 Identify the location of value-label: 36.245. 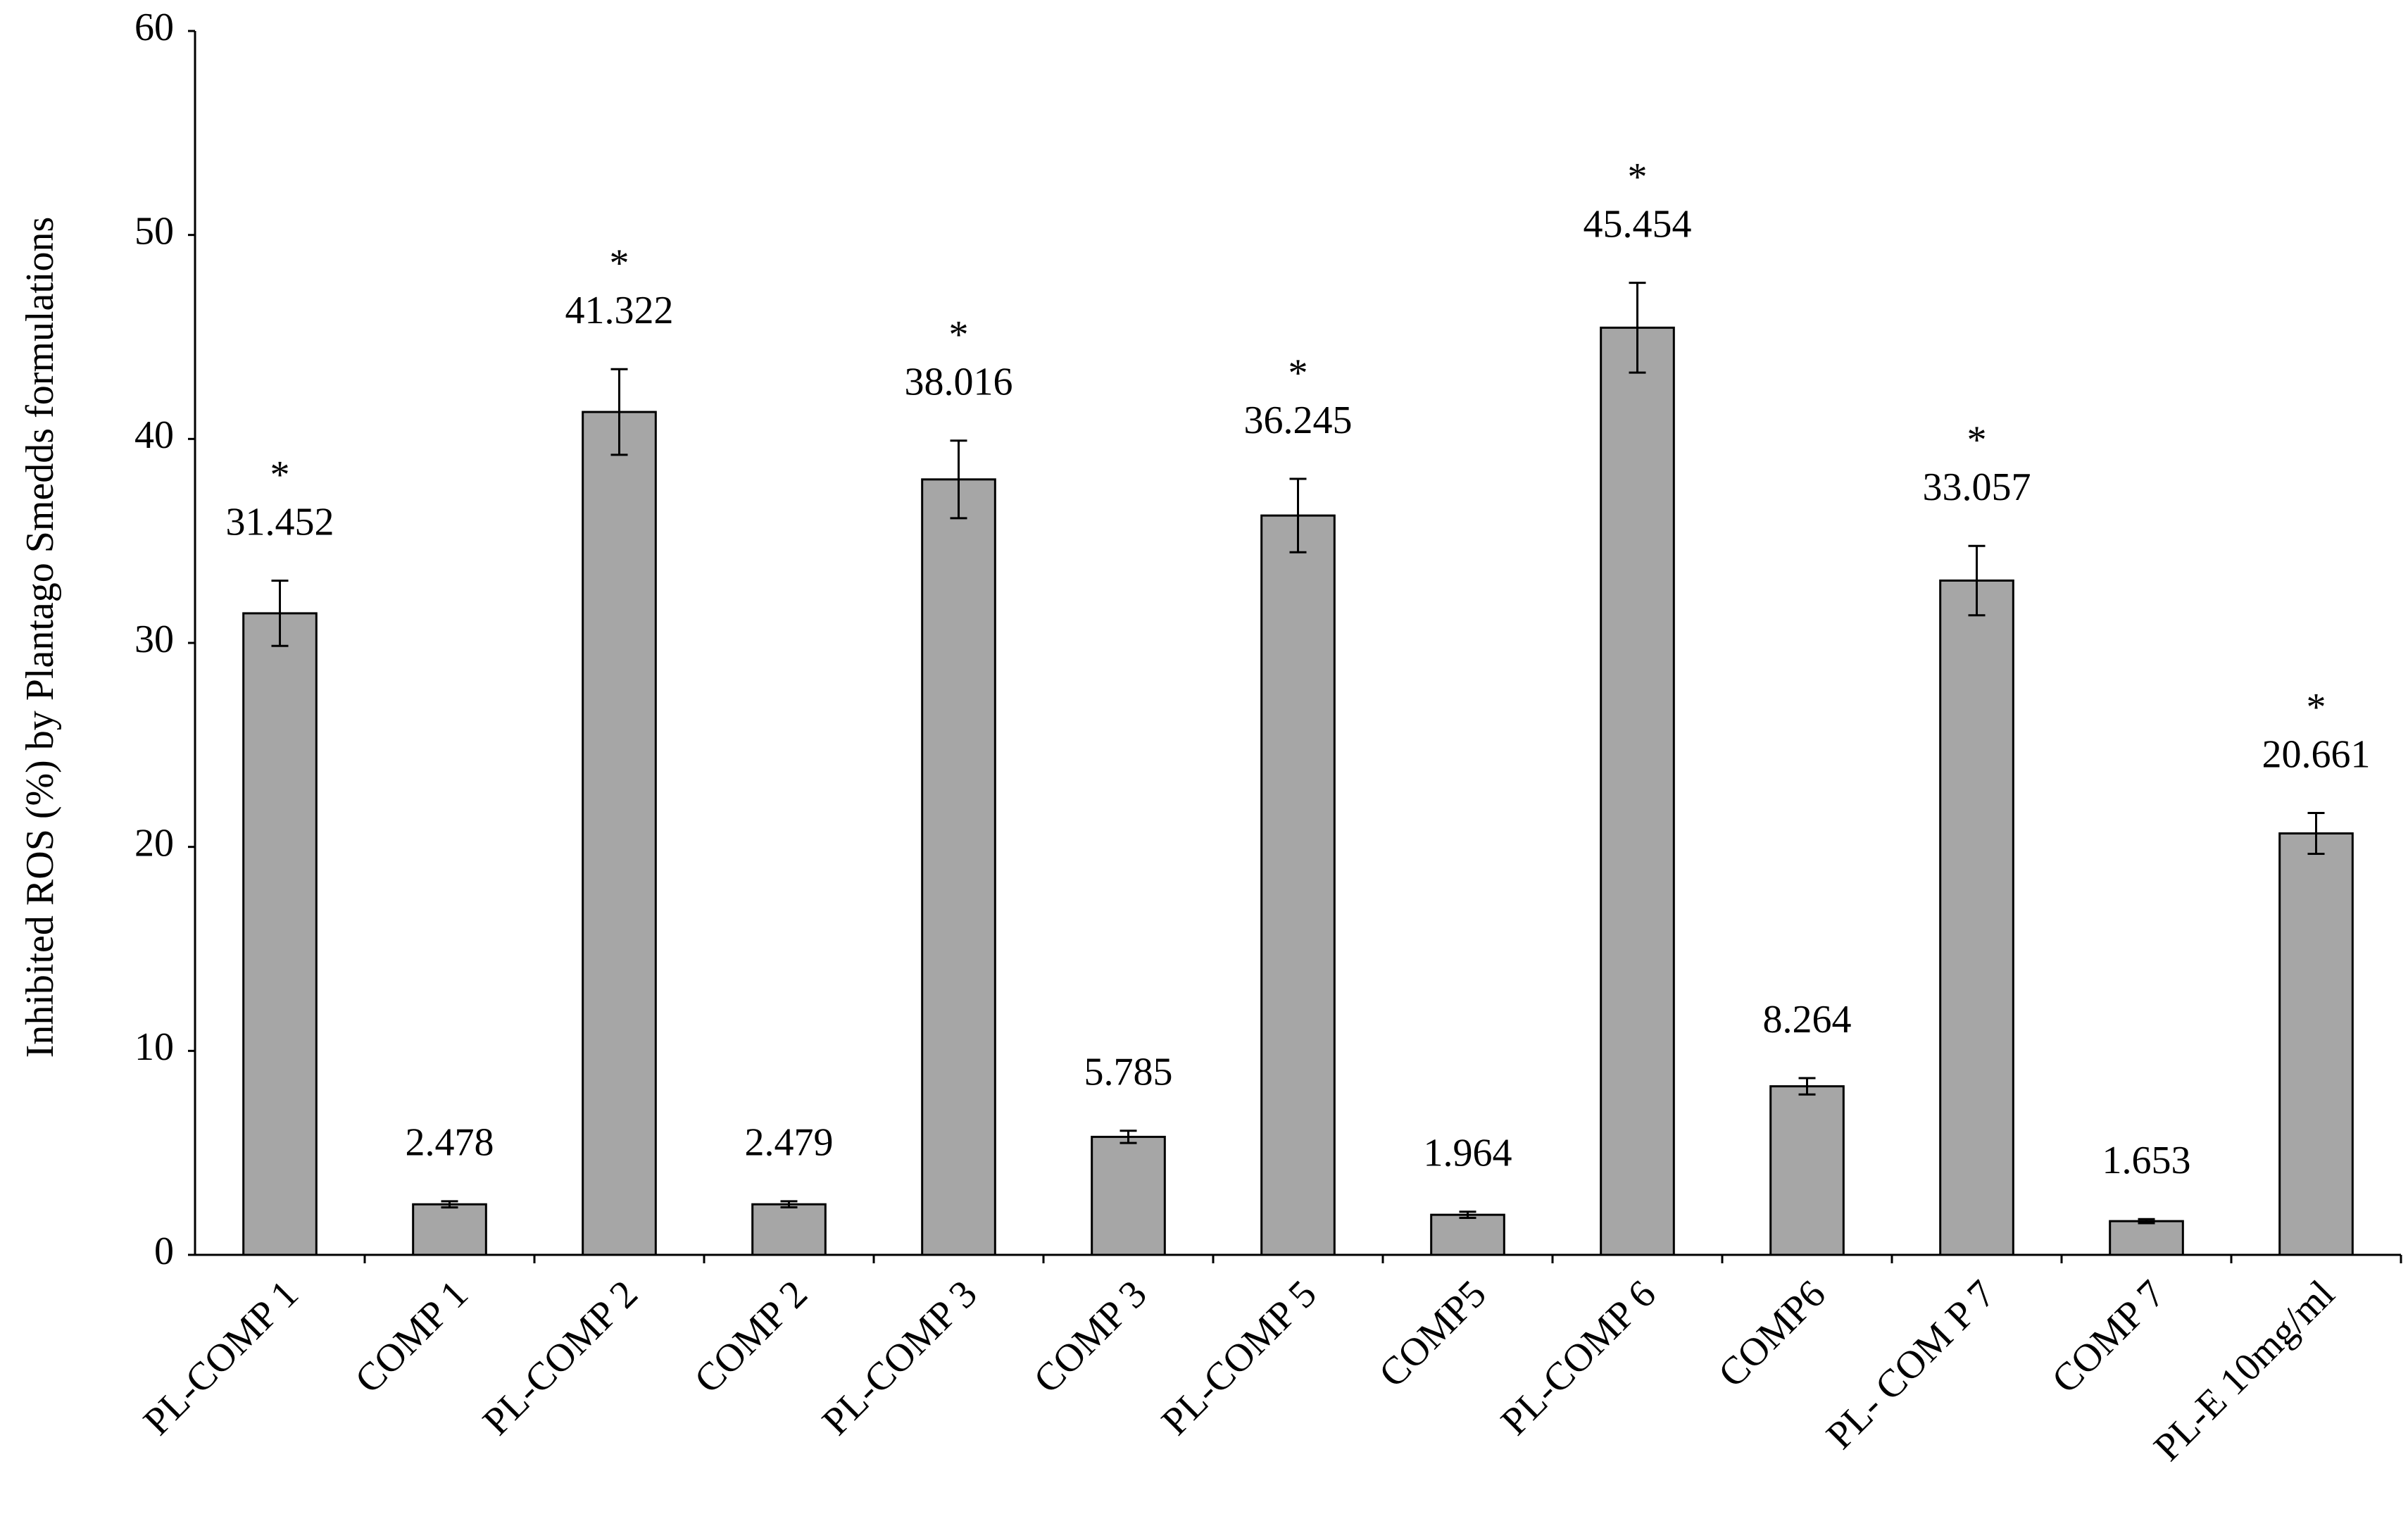
(1298, 420).